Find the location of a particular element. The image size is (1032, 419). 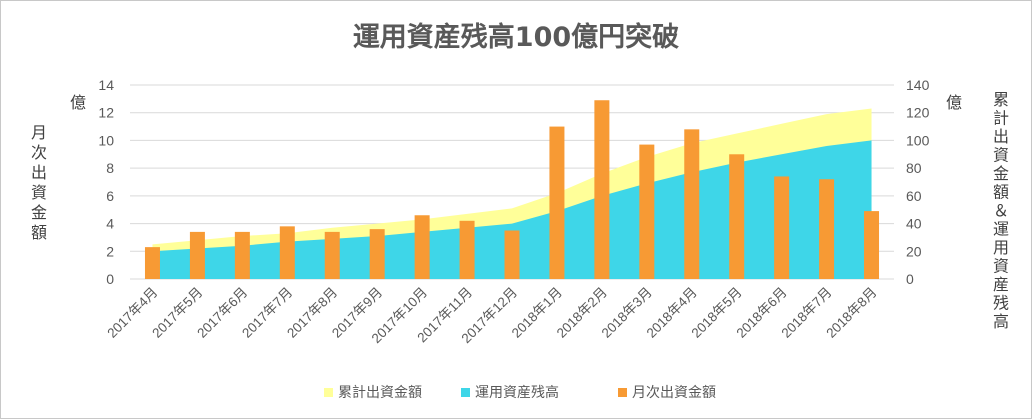

left-tick-label: 2 is located at coordinates (110, 251).